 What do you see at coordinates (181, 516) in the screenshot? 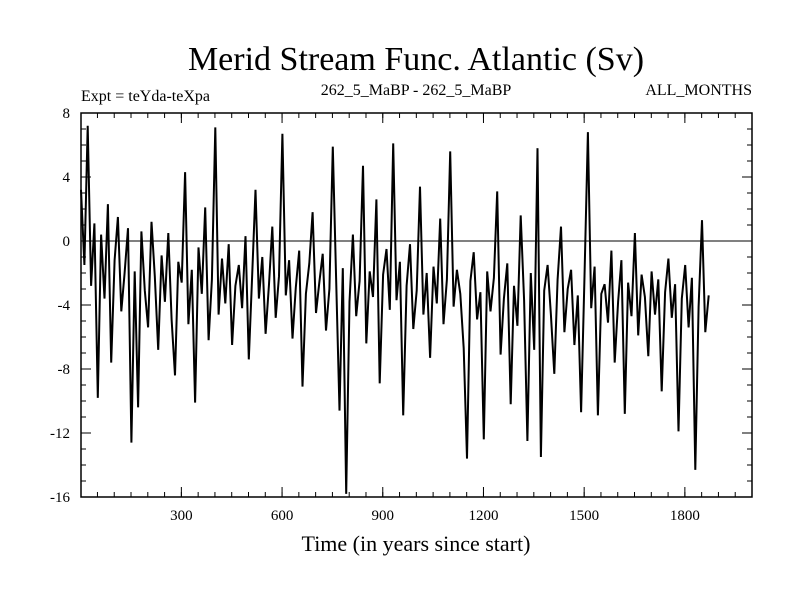
I see `x-tick-label: 300` at bounding box center [181, 516].